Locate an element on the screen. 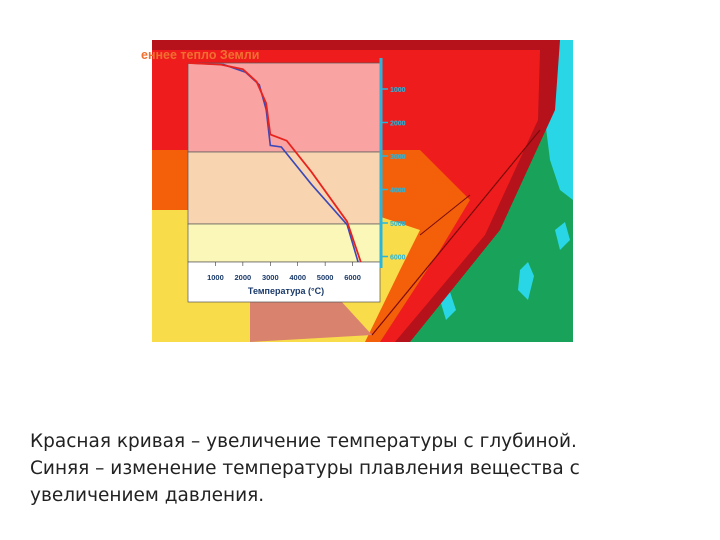  depth-tick-label: 2000 is located at coordinates (398, 124).